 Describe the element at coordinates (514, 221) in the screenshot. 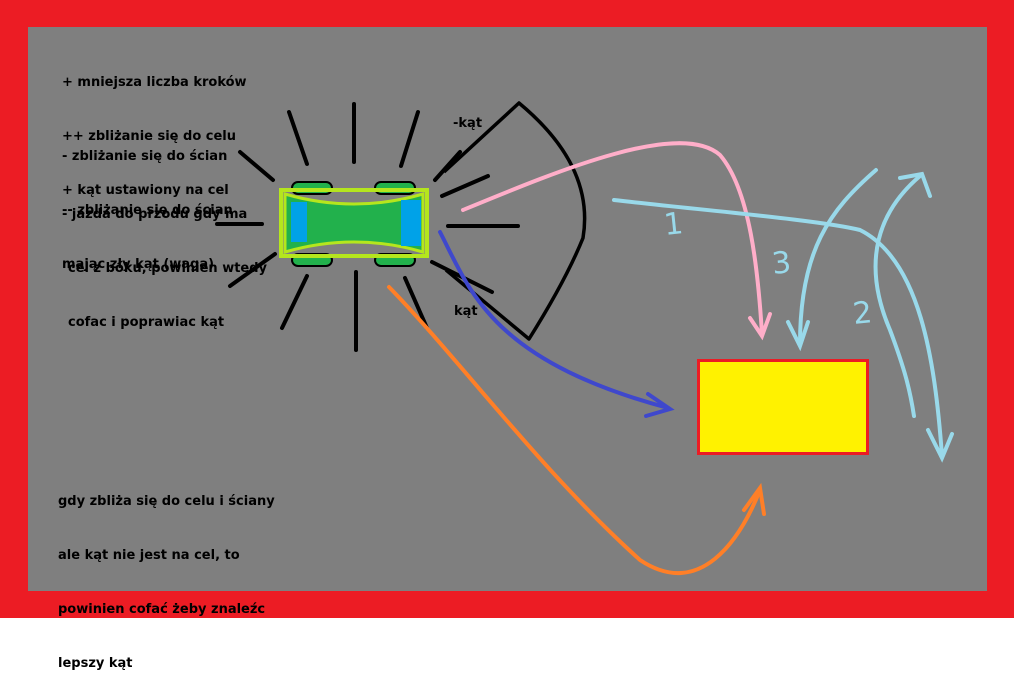

I see `field-of-view-arc` at that location.